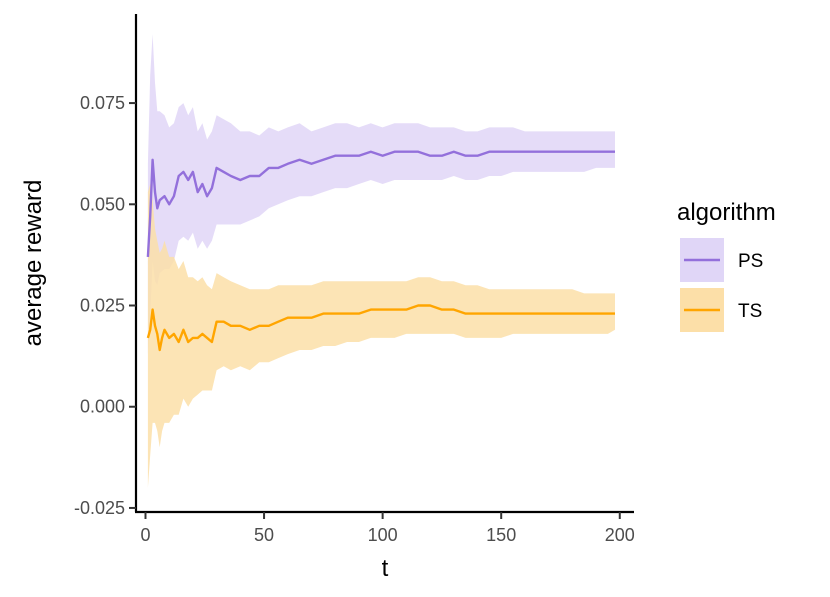  I want to click on ts-legend-label: TS, so click(750, 311).